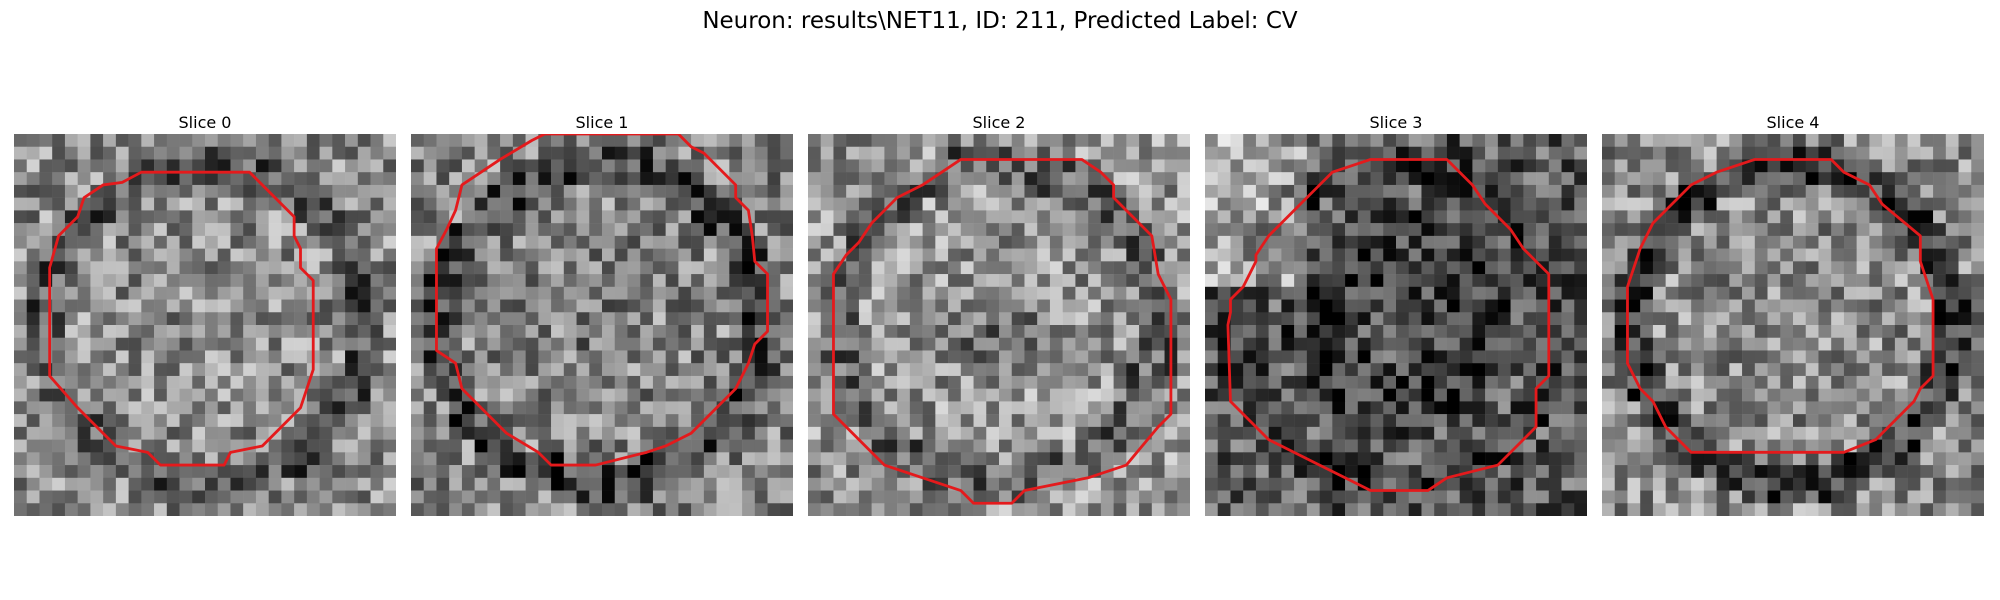 The height and width of the screenshot is (600, 2000). I want to click on slice-panel-0: Slice 0, so click(205, 314).